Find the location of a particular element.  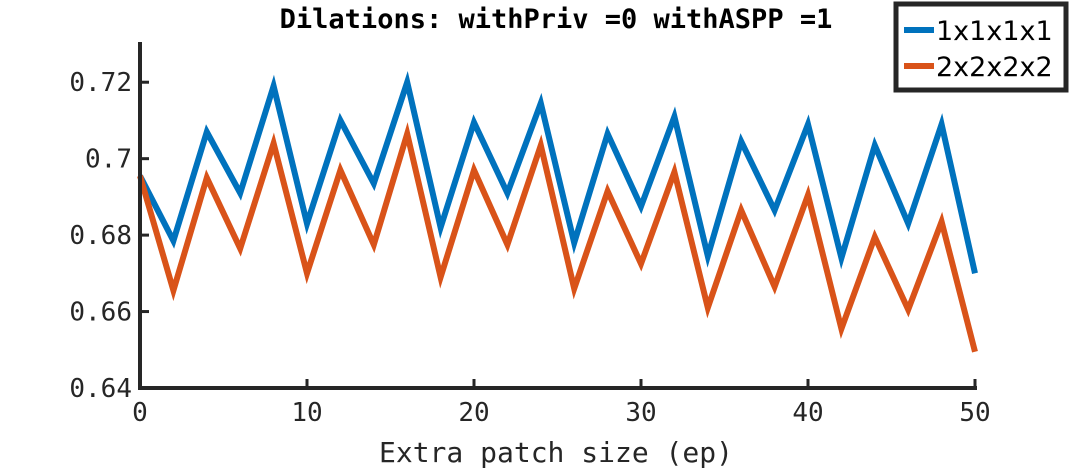

x-tick-label: 40 is located at coordinates (807, 413).